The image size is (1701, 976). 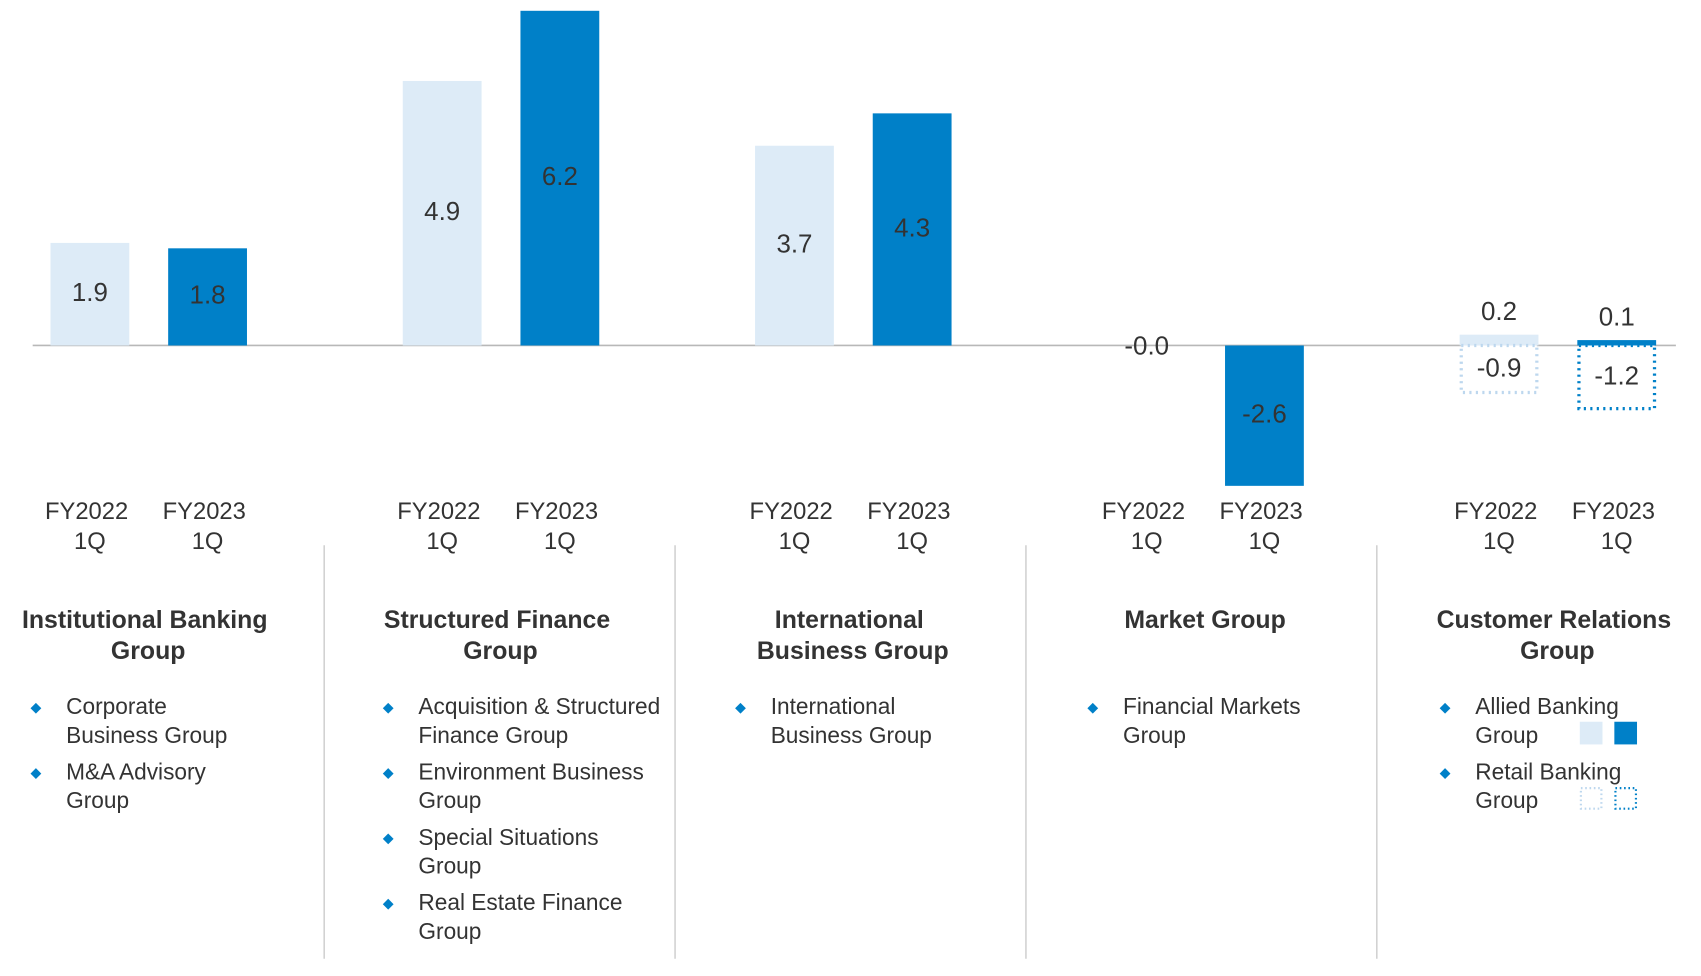 I want to click on value-label: 0.1, so click(x=1617, y=317).